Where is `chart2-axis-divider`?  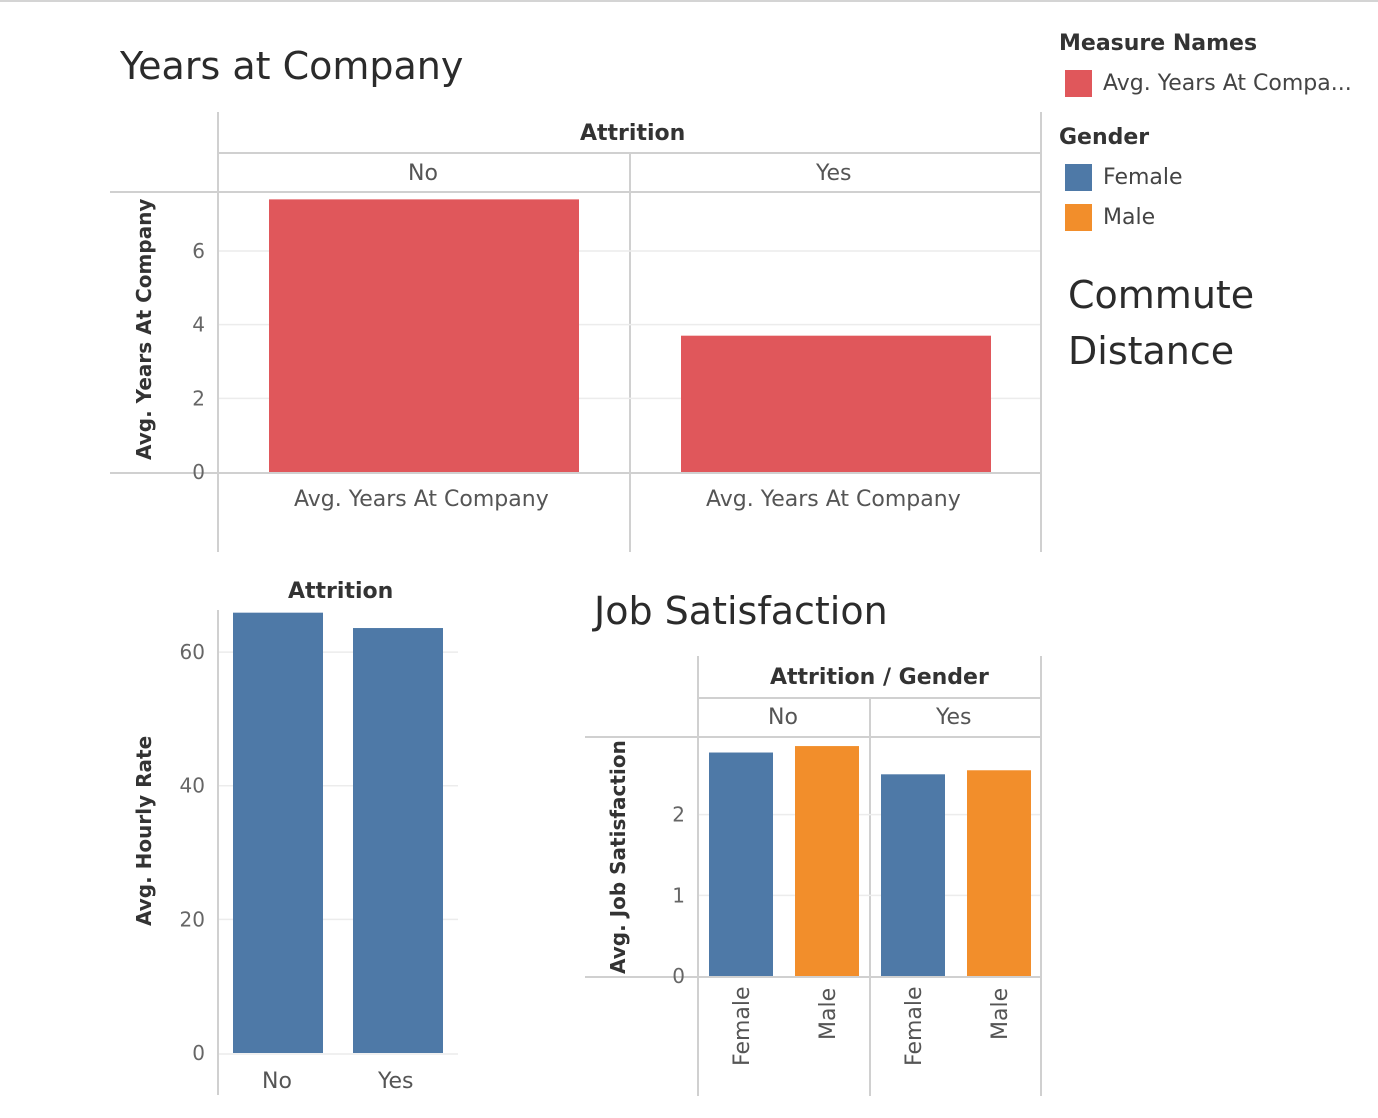 chart2-axis-divider is located at coordinates (218, 852).